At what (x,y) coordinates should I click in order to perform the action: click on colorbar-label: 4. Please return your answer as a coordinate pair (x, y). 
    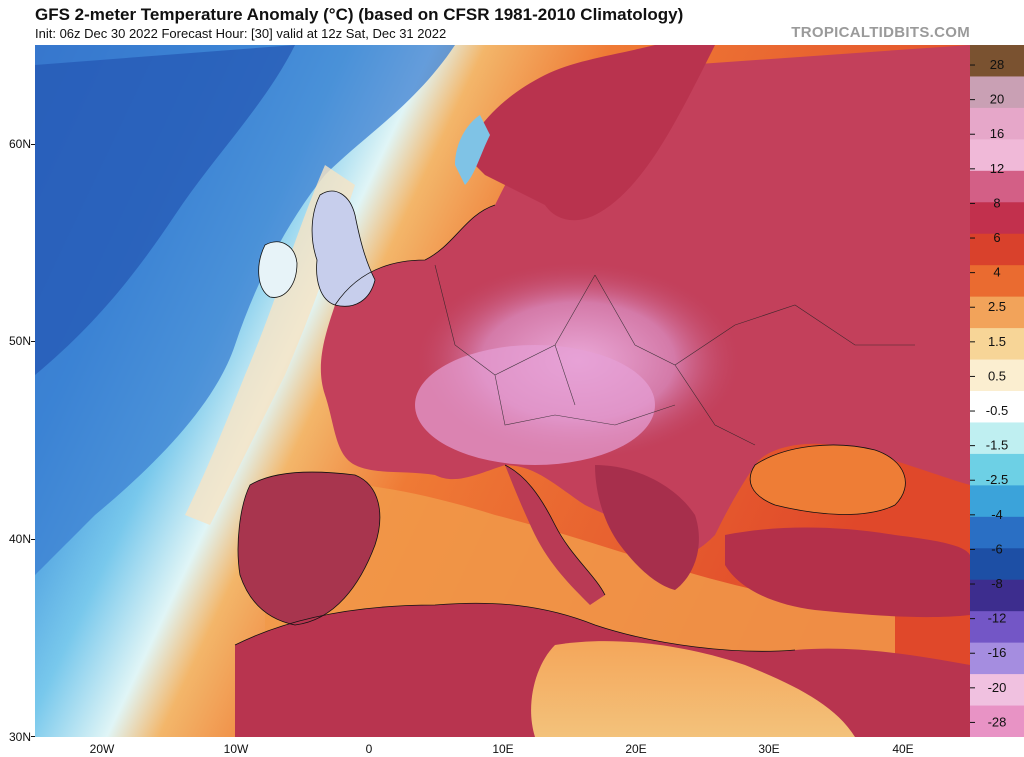
    Looking at the image, I should click on (996, 272).